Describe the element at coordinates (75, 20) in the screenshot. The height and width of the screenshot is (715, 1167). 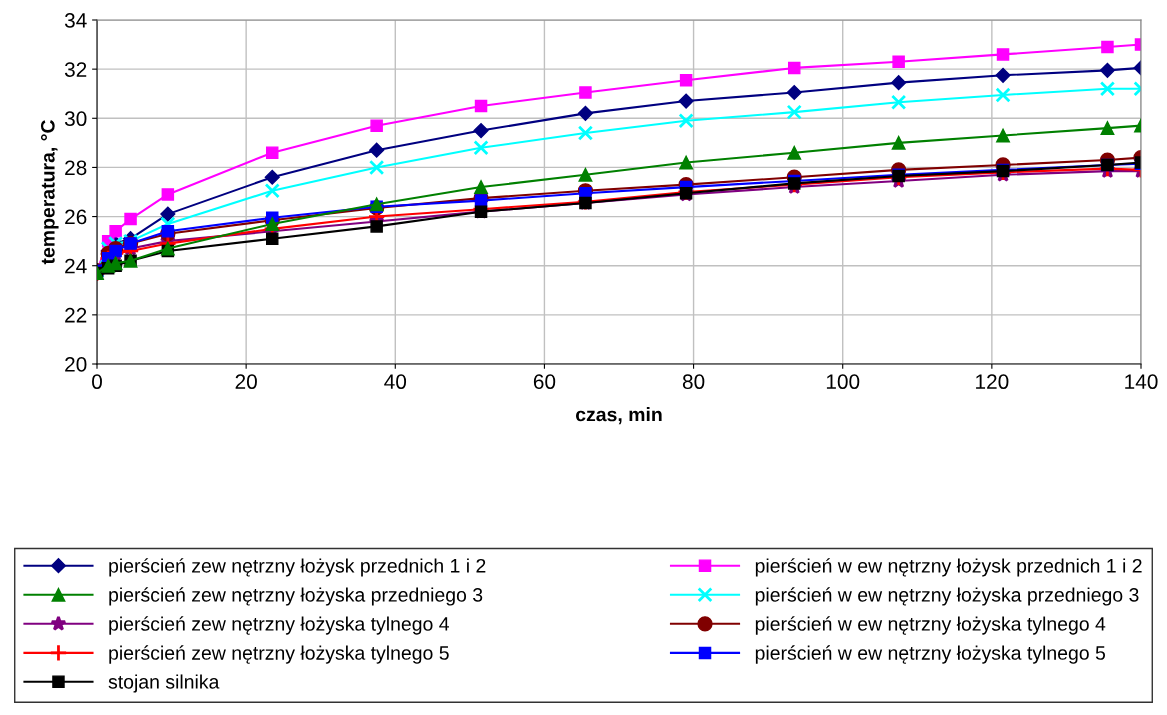
I see `y-tick-label: 34` at that location.